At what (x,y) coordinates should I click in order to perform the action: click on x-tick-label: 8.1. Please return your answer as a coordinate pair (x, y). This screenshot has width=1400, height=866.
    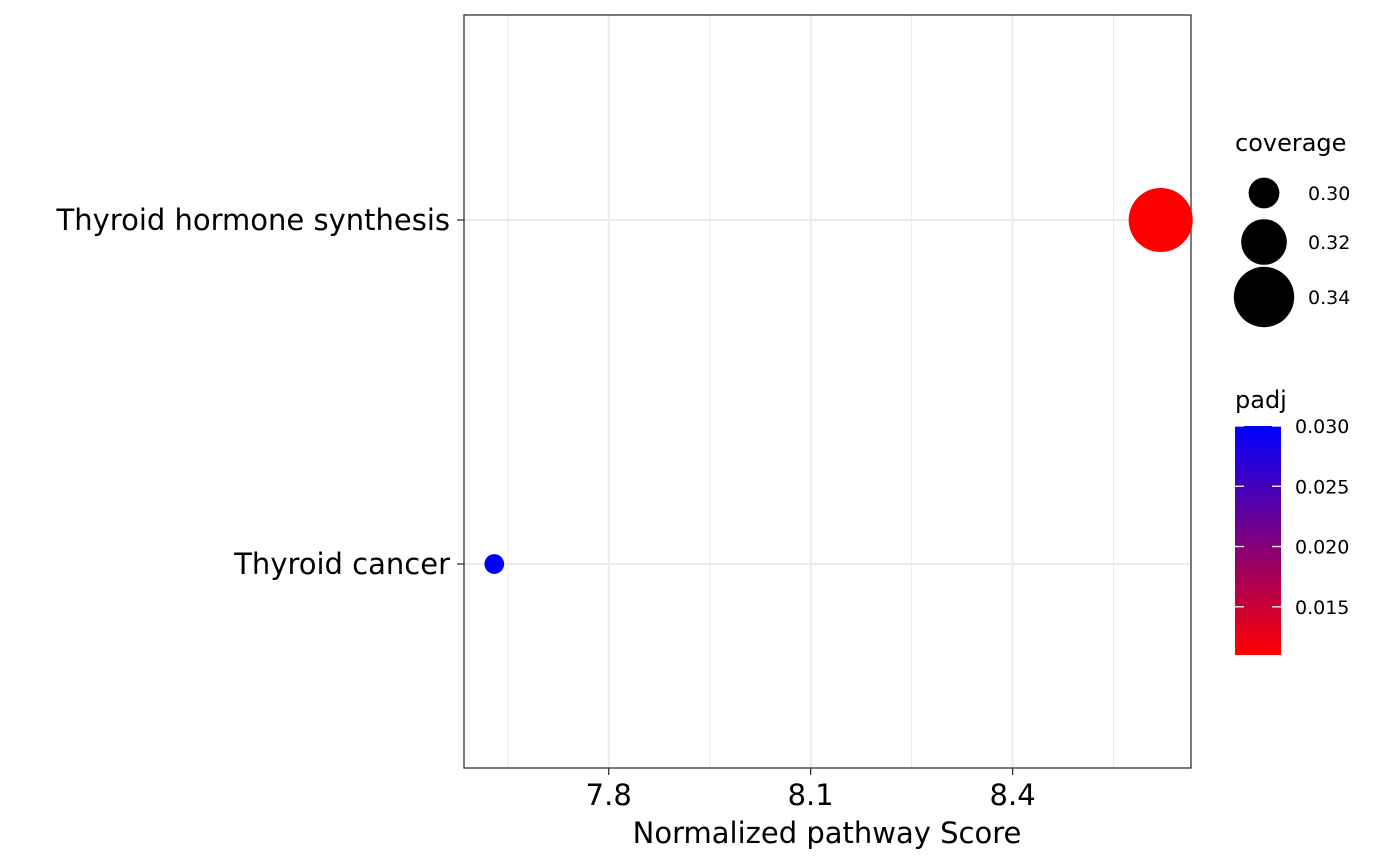
    Looking at the image, I should click on (811, 795).